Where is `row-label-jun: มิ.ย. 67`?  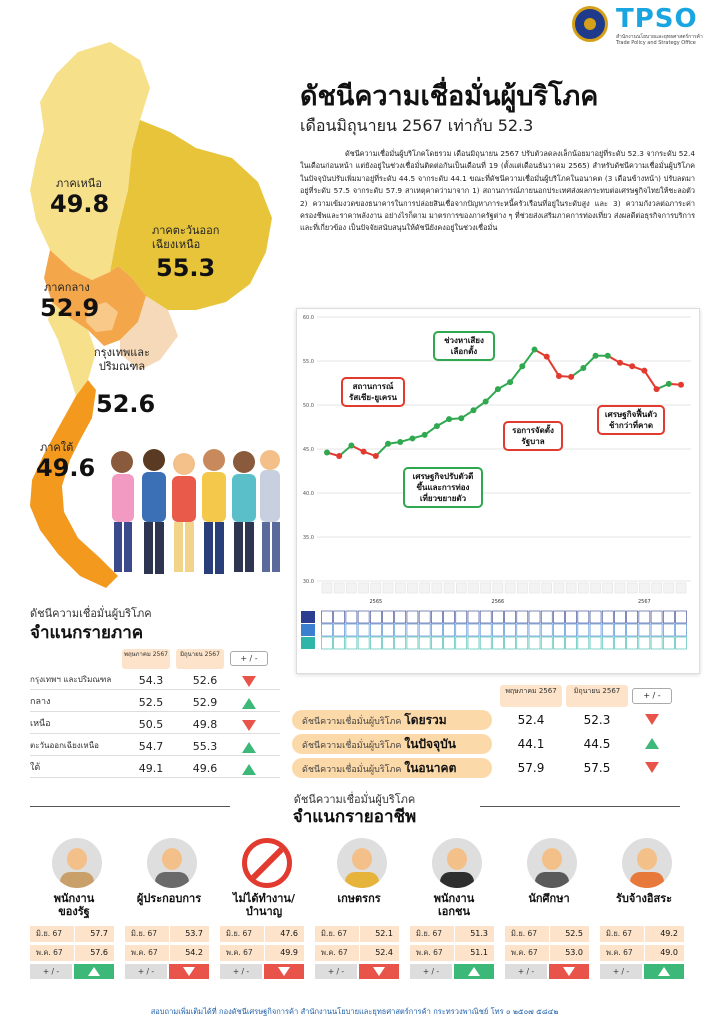
row-label-jun: มิ.ย. 67 is located at coordinates (144, 933).